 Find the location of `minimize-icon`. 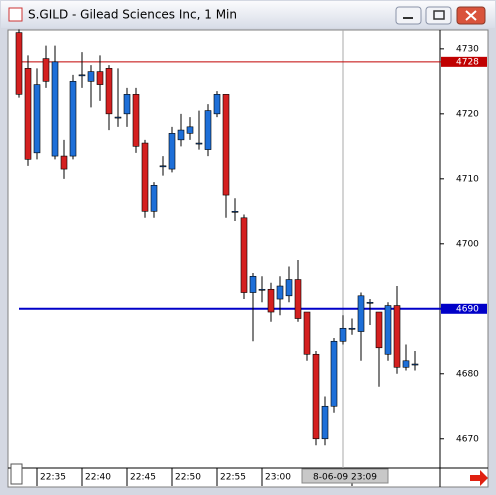

minimize-icon is located at coordinates (408, 18).